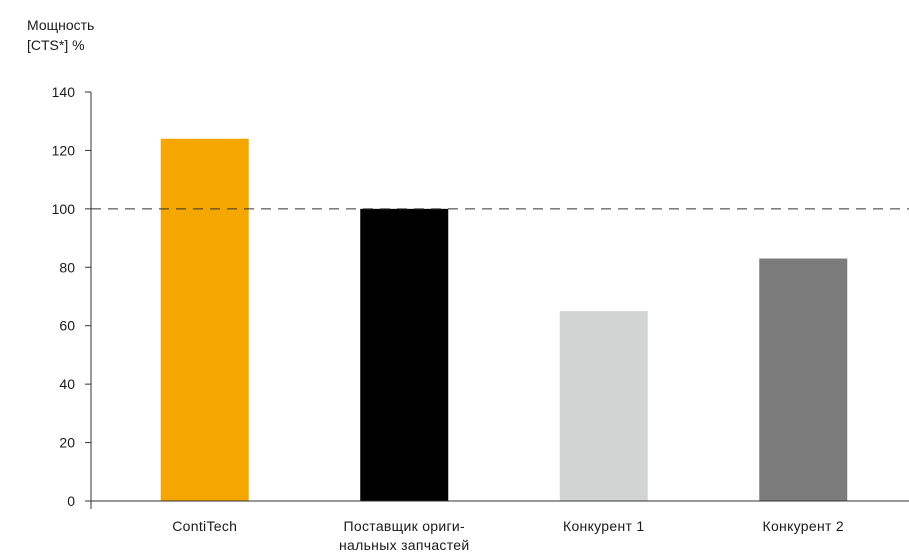 Image resolution: width=909 pixels, height=552 pixels. Describe the element at coordinates (56, 45) in the screenshot. I see `y-axis-title-line-2: [CTS*] %` at that location.